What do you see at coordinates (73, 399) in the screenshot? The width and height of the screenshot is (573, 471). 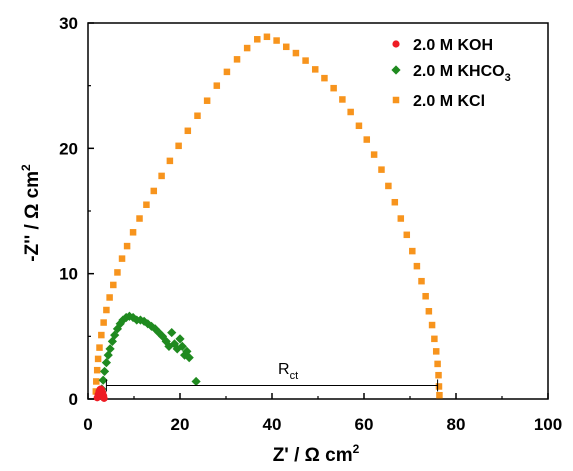 I see `y-tick-label: 0` at bounding box center [73, 399].